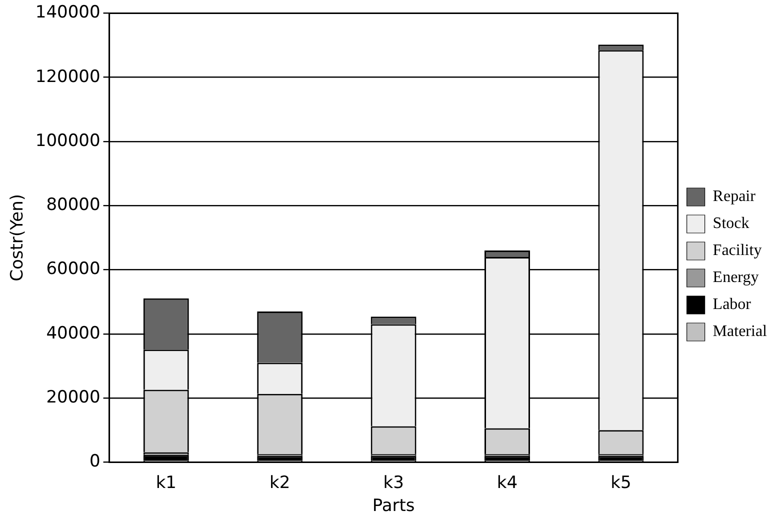 The height and width of the screenshot is (521, 779). I want to click on y-tick-label: 100000, so click(67, 140).